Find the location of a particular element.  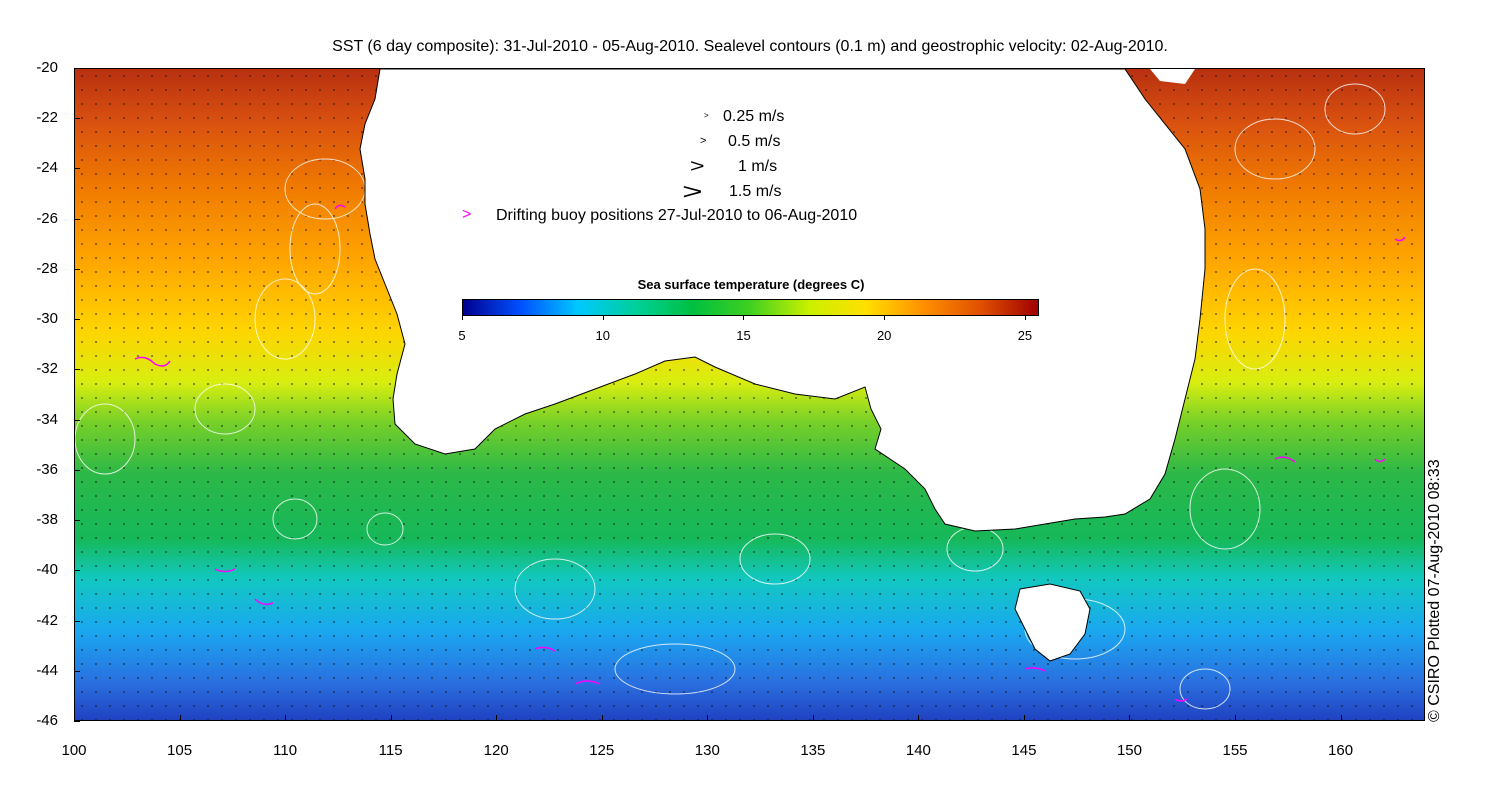

x-tick-label: 155 is located at coordinates (1235, 750).